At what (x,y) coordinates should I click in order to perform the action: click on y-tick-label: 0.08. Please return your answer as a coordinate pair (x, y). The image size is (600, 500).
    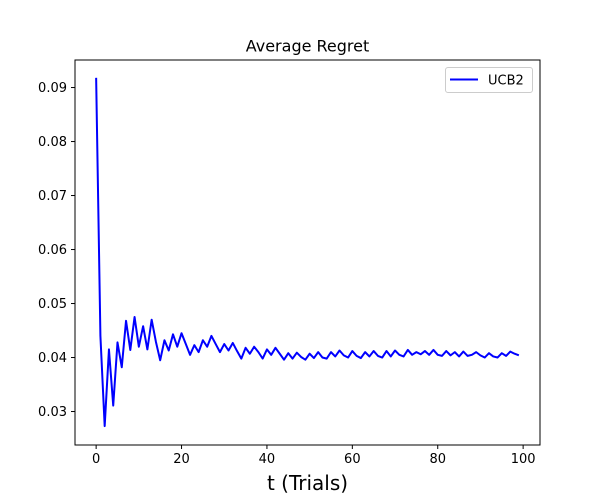
    Looking at the image, I should click on (52, 142).